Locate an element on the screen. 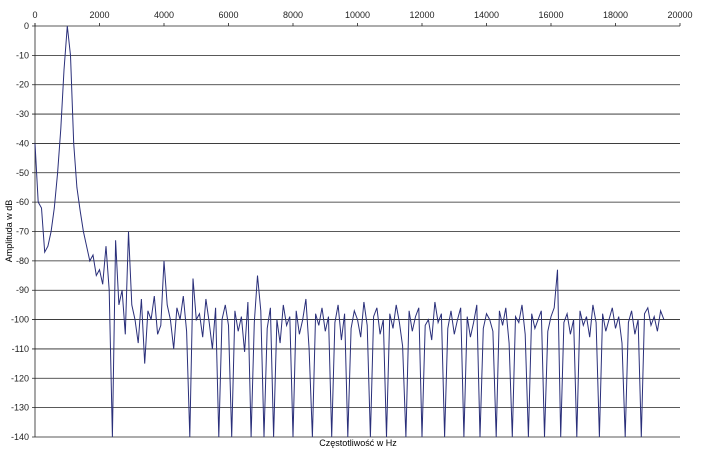 The height and width of the screenshot is (451, 705). y-tick-label: -80 is located at coordinates (22, 261).